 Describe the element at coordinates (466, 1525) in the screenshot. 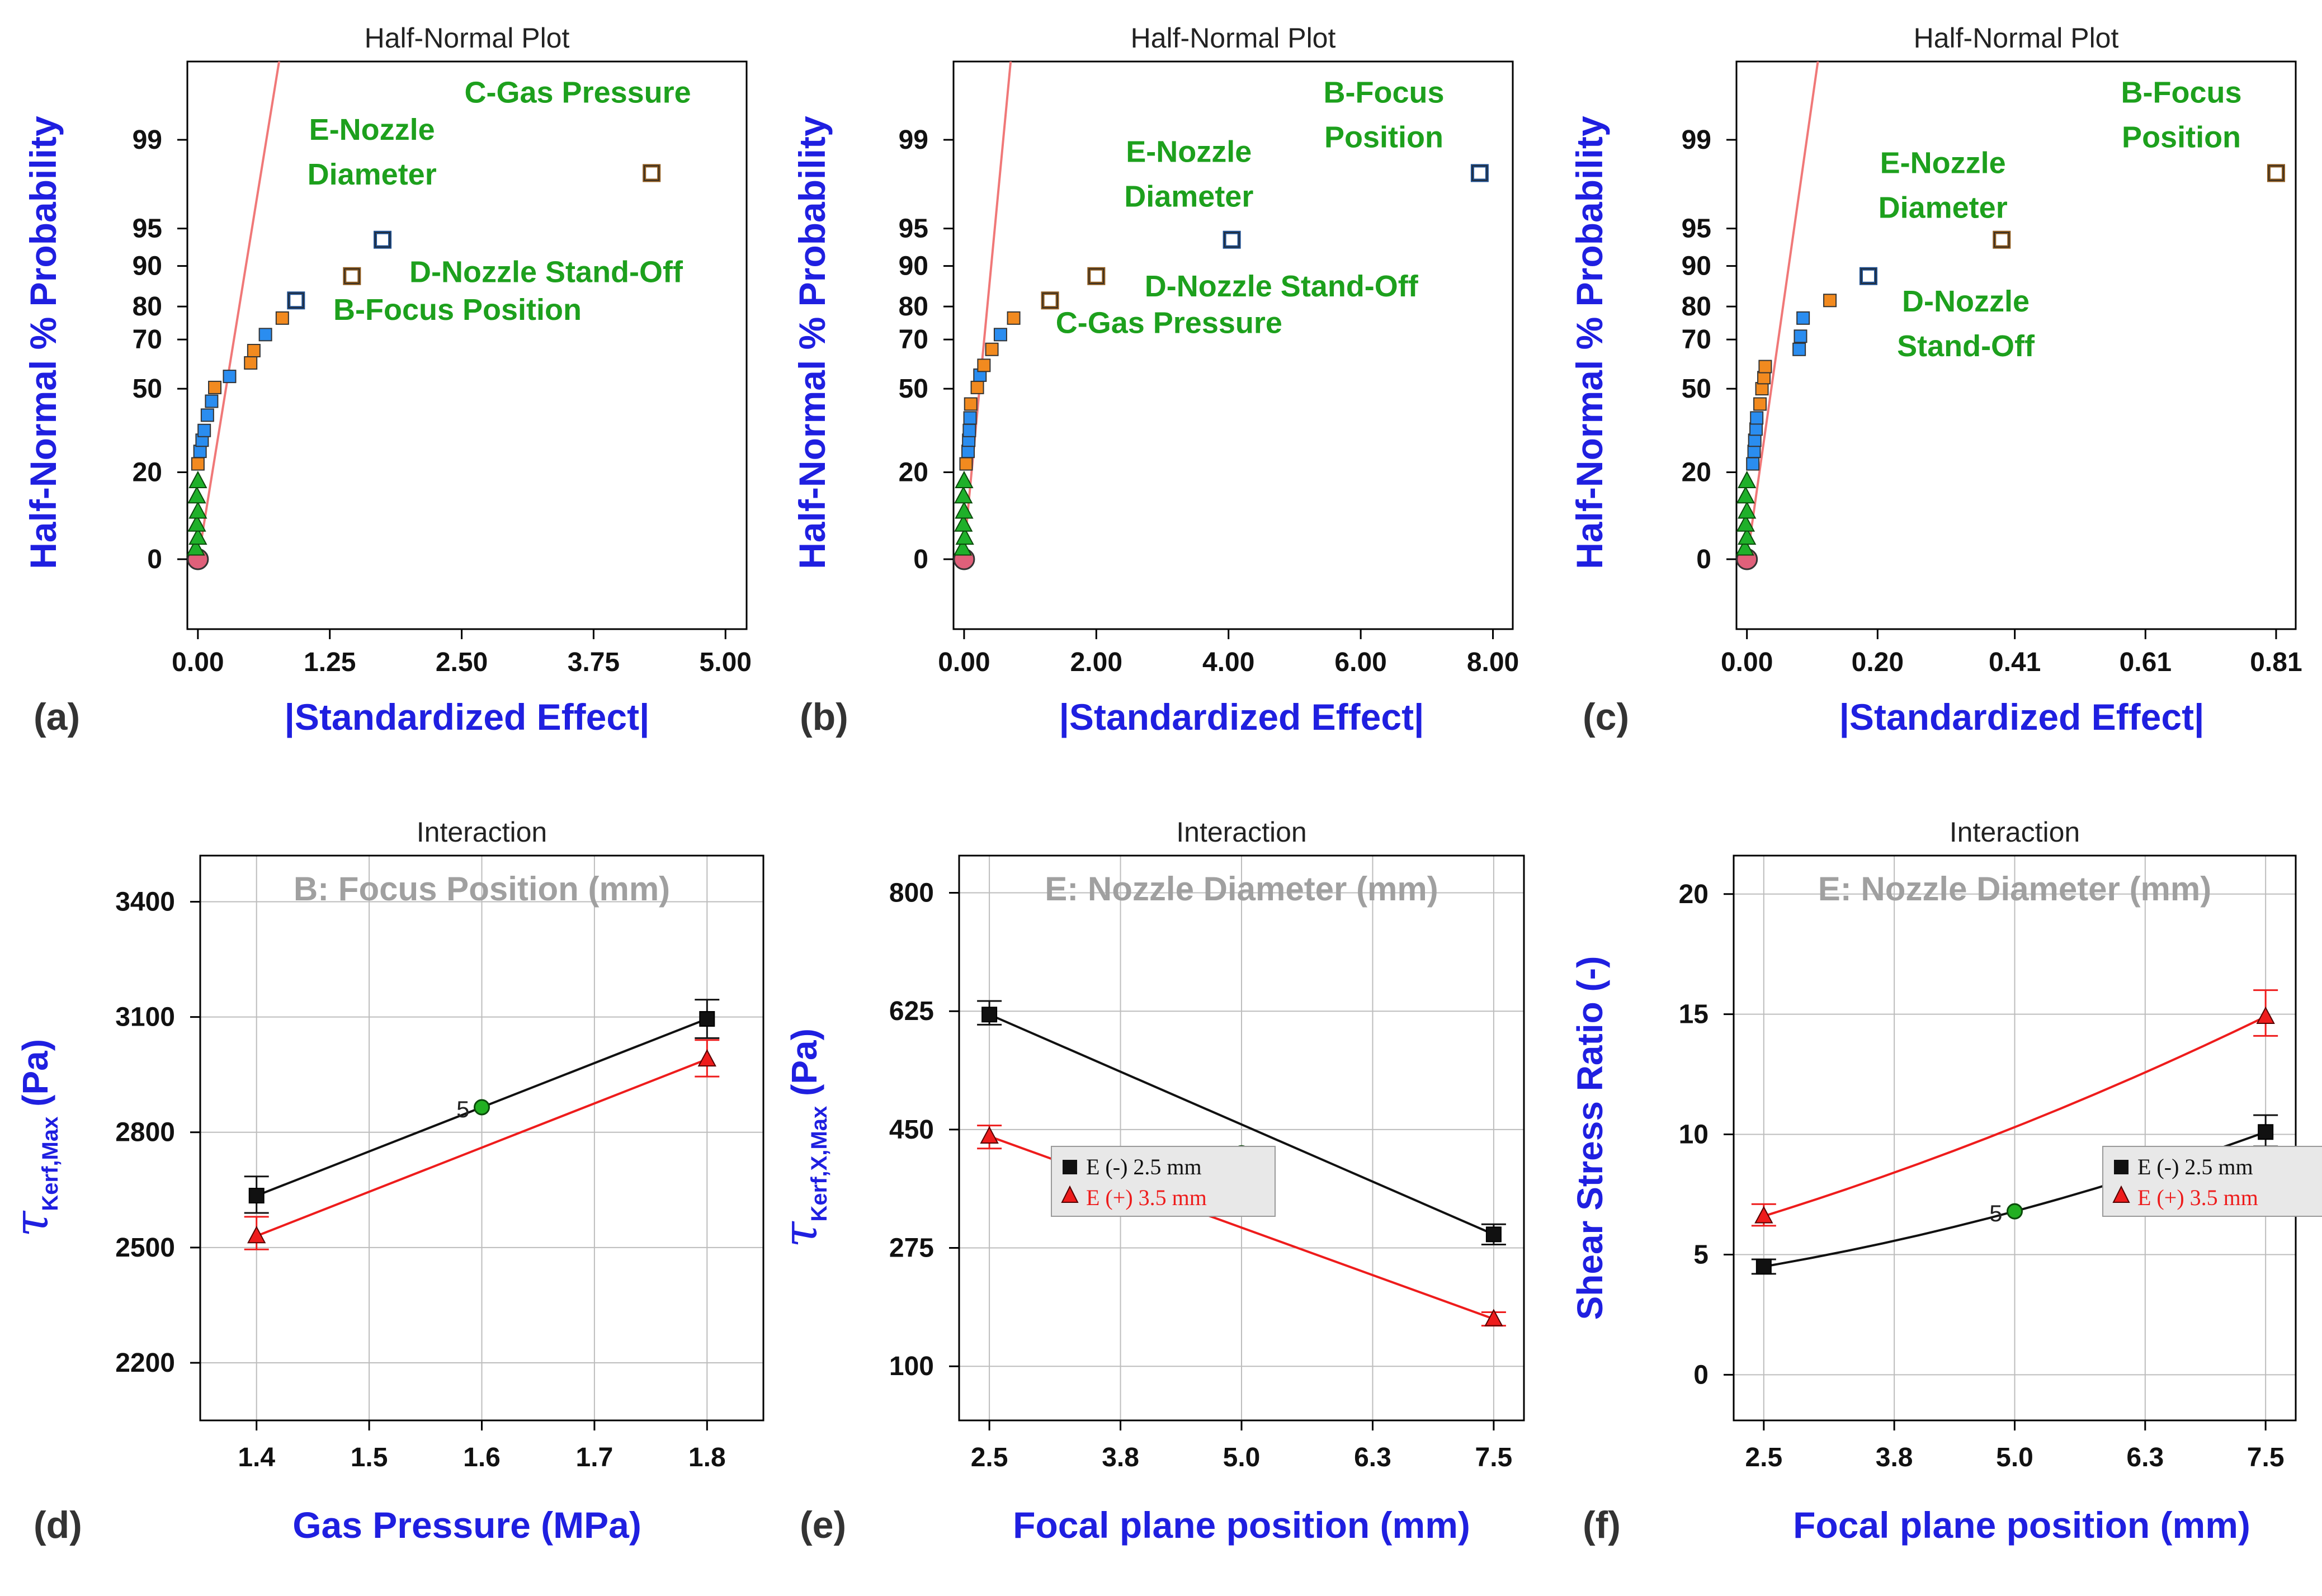

I see `x-axis-label: Gas Pressure (MPa)` at that location.